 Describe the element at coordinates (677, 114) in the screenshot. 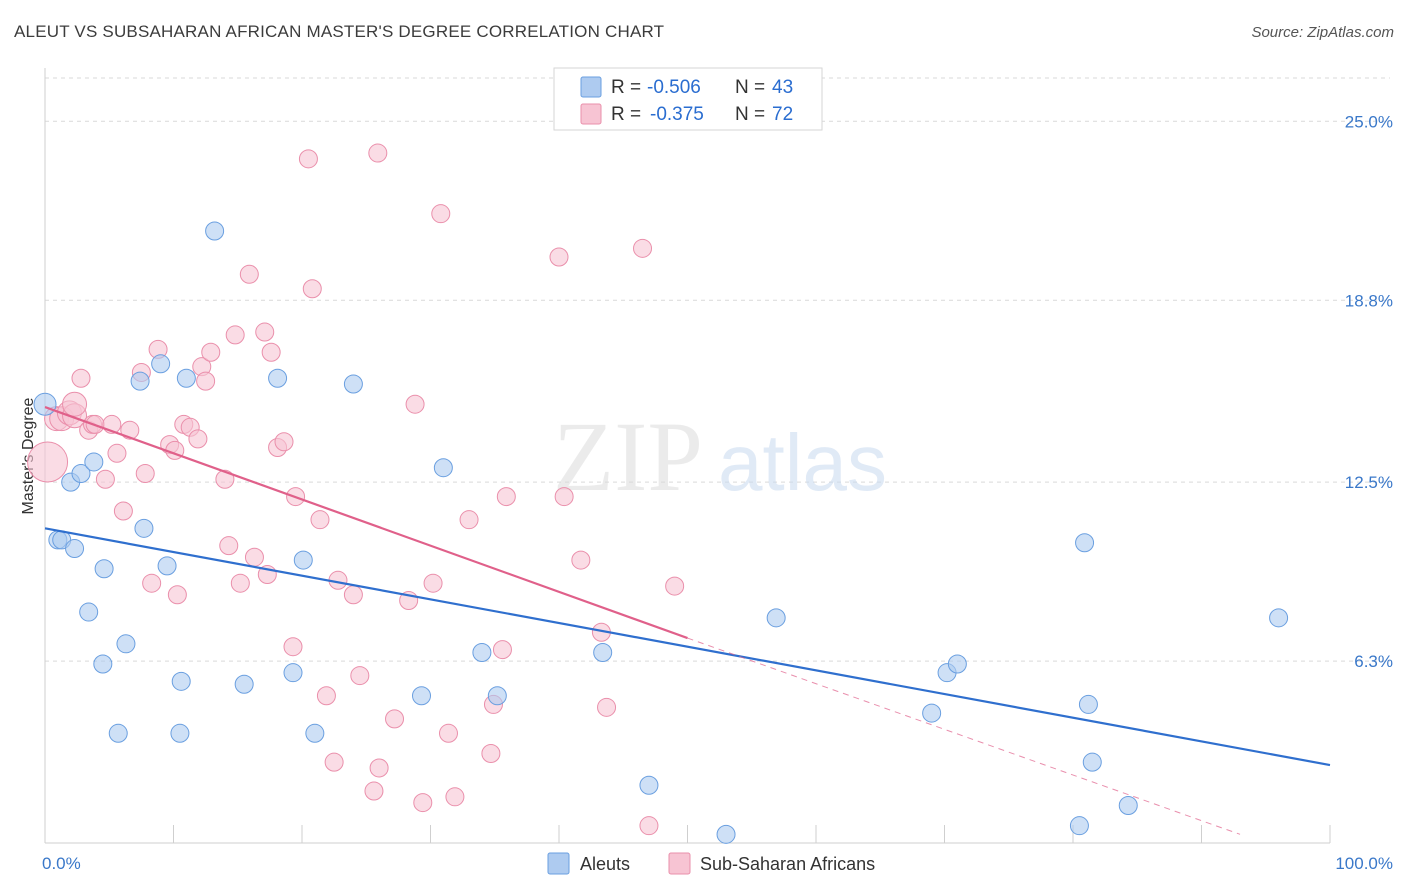

I see `legend-r-value-2: -0.375` at that location.